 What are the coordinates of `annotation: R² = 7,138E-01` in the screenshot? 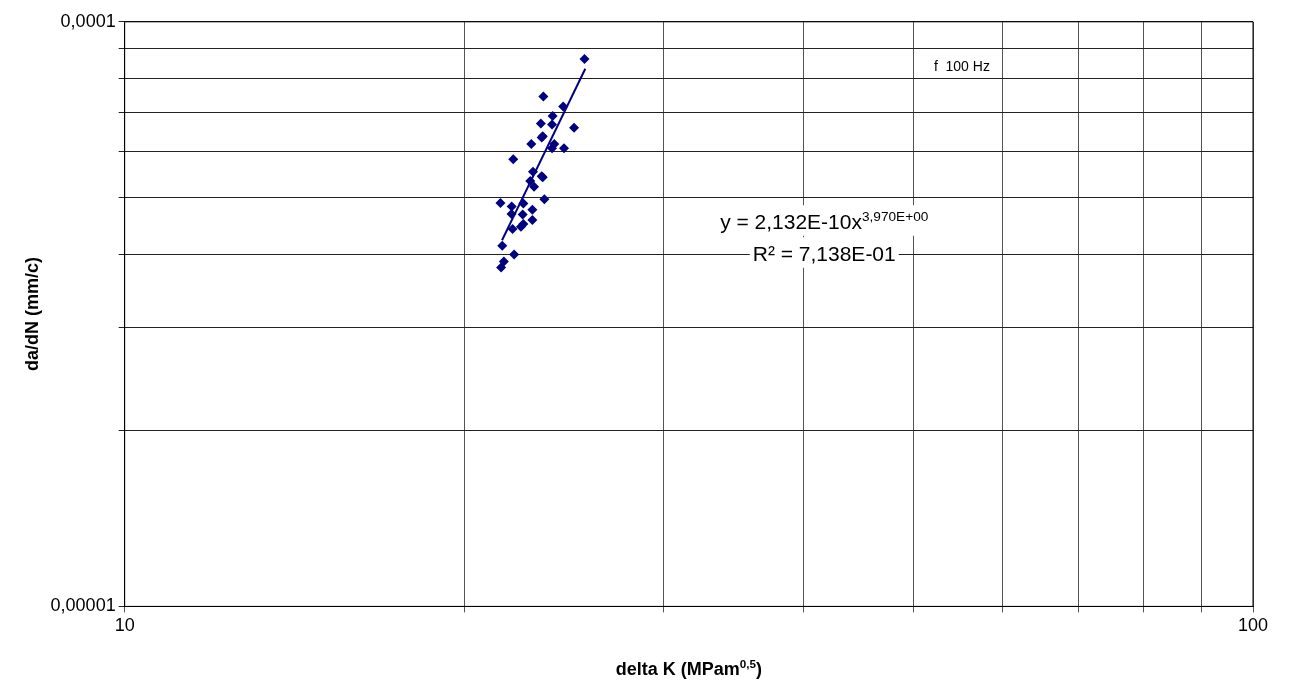 It's located at (824, 254).